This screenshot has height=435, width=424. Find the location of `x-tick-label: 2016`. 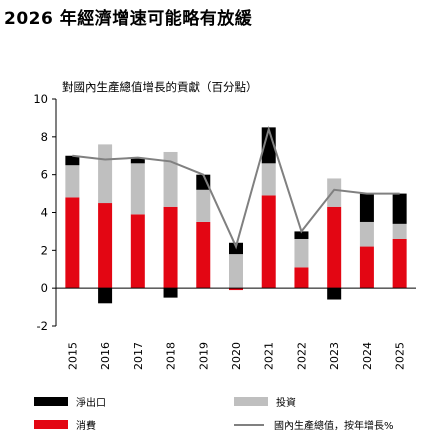

x-tick-label: 2016 is located at coordinates (105, 356).